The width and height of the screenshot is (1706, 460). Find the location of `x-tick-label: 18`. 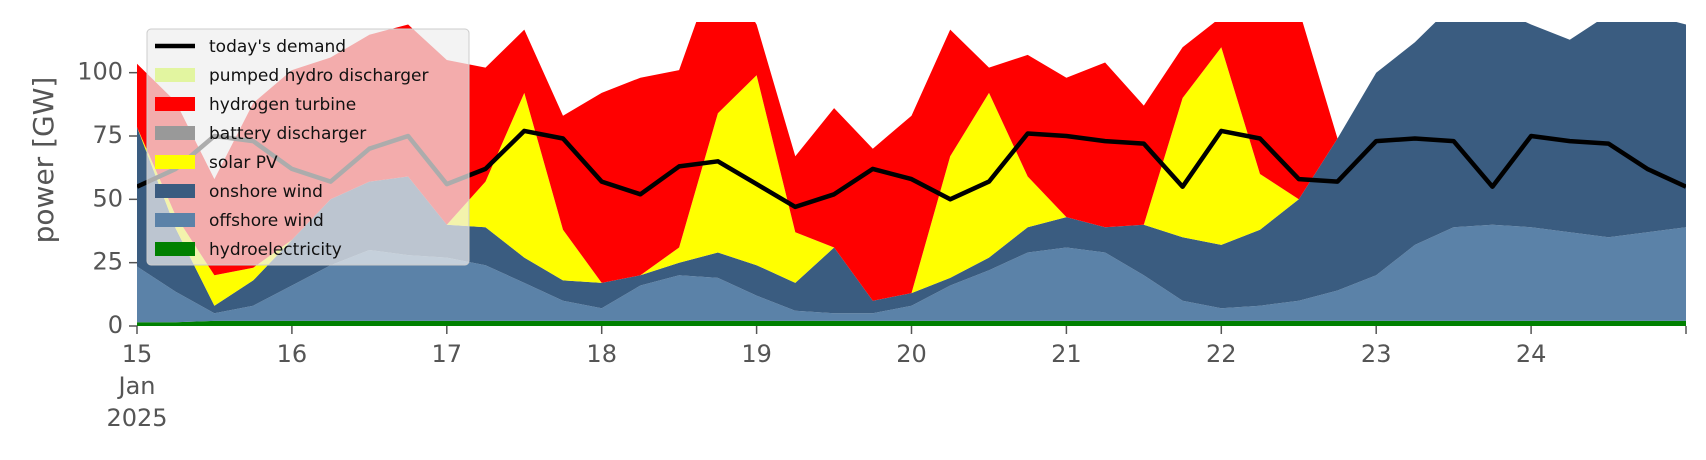

x-tick-label: 18 is located at coordinates (601, 354).